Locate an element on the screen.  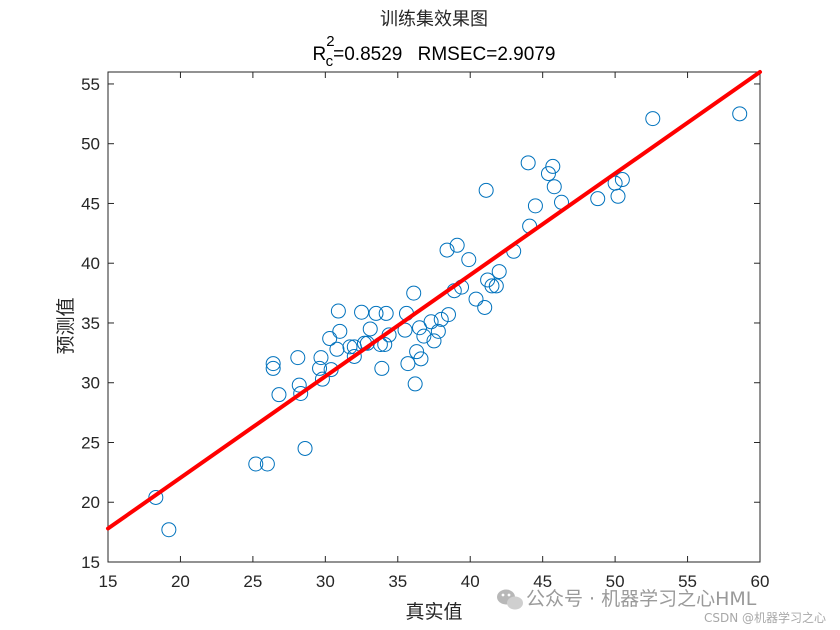
y-tick-label: 15 is located at coordinates (90, 562).